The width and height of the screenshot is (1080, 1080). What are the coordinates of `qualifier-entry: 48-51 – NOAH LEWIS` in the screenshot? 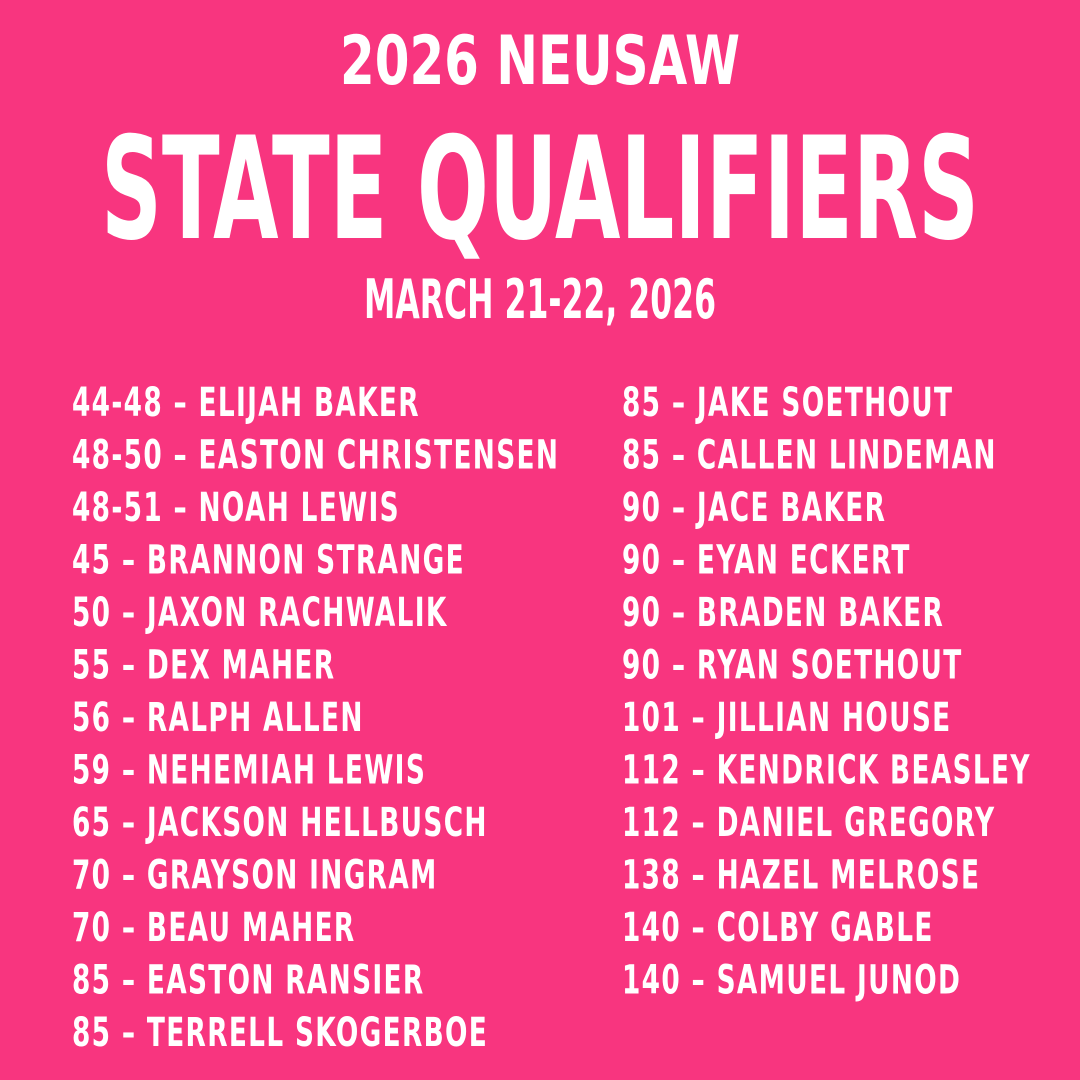 It's located at (236, 507).